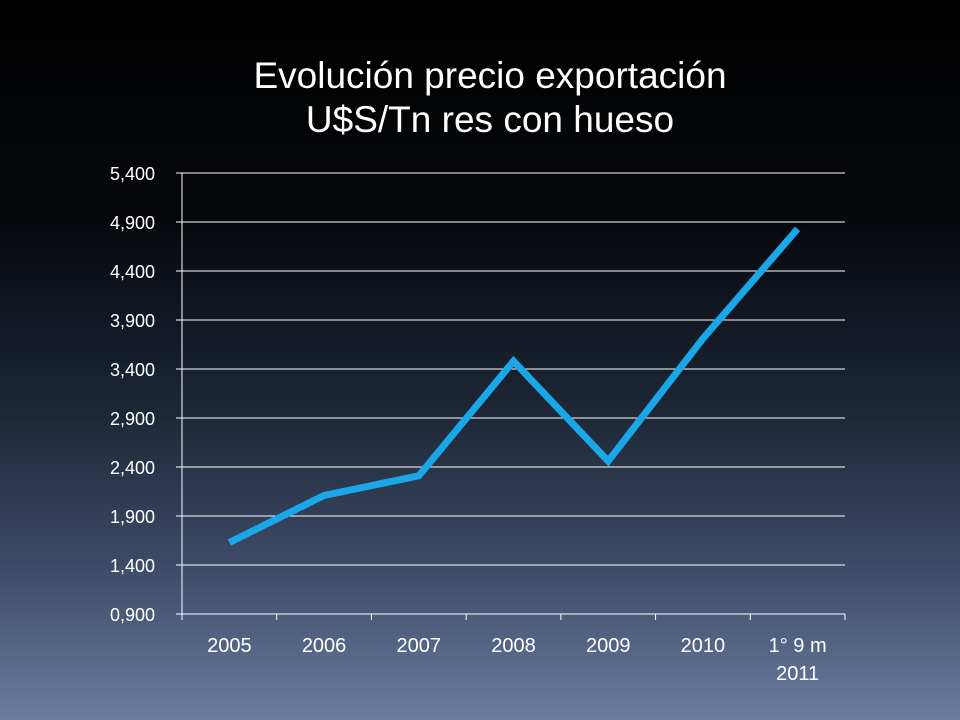  Describe the element at coordinates (490, 75) in the screenshot. I see `chart-title-line-1: Evolución precio exportación` at that location.